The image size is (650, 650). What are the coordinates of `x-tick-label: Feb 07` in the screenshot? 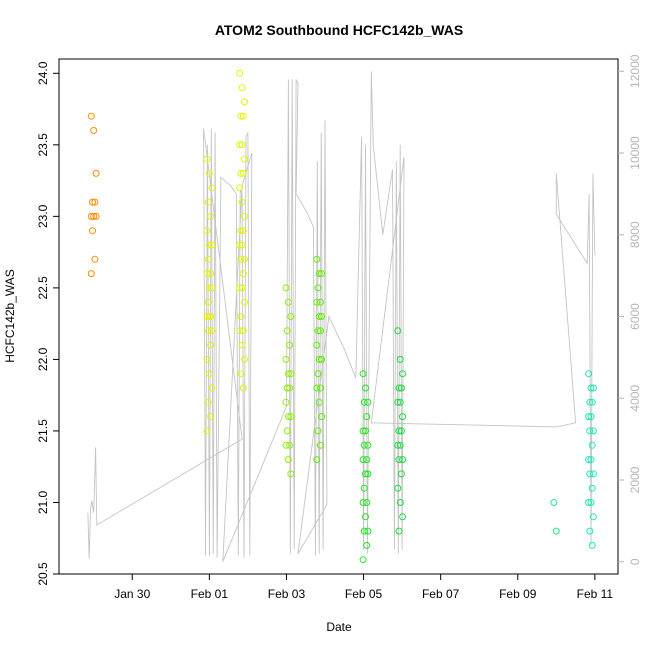 It's located at (441, 594).